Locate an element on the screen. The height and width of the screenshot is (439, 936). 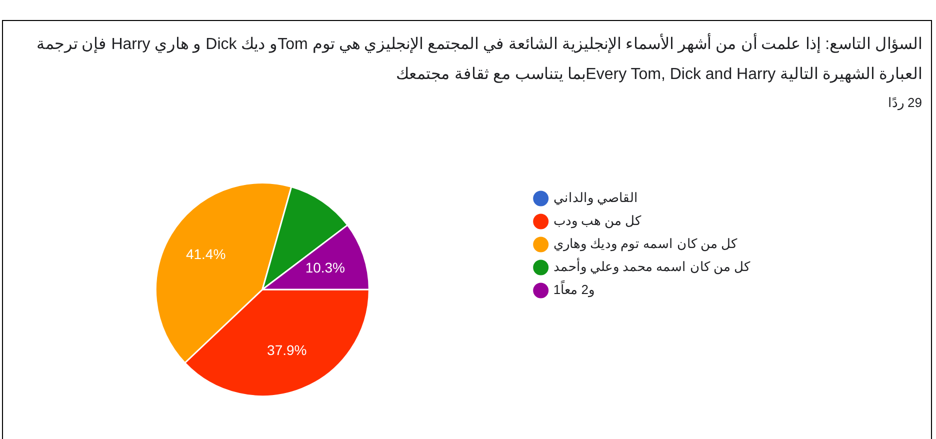
legend-label: كل من كان اسمه توم وديك وهاري is located at coordinates (645, 244).